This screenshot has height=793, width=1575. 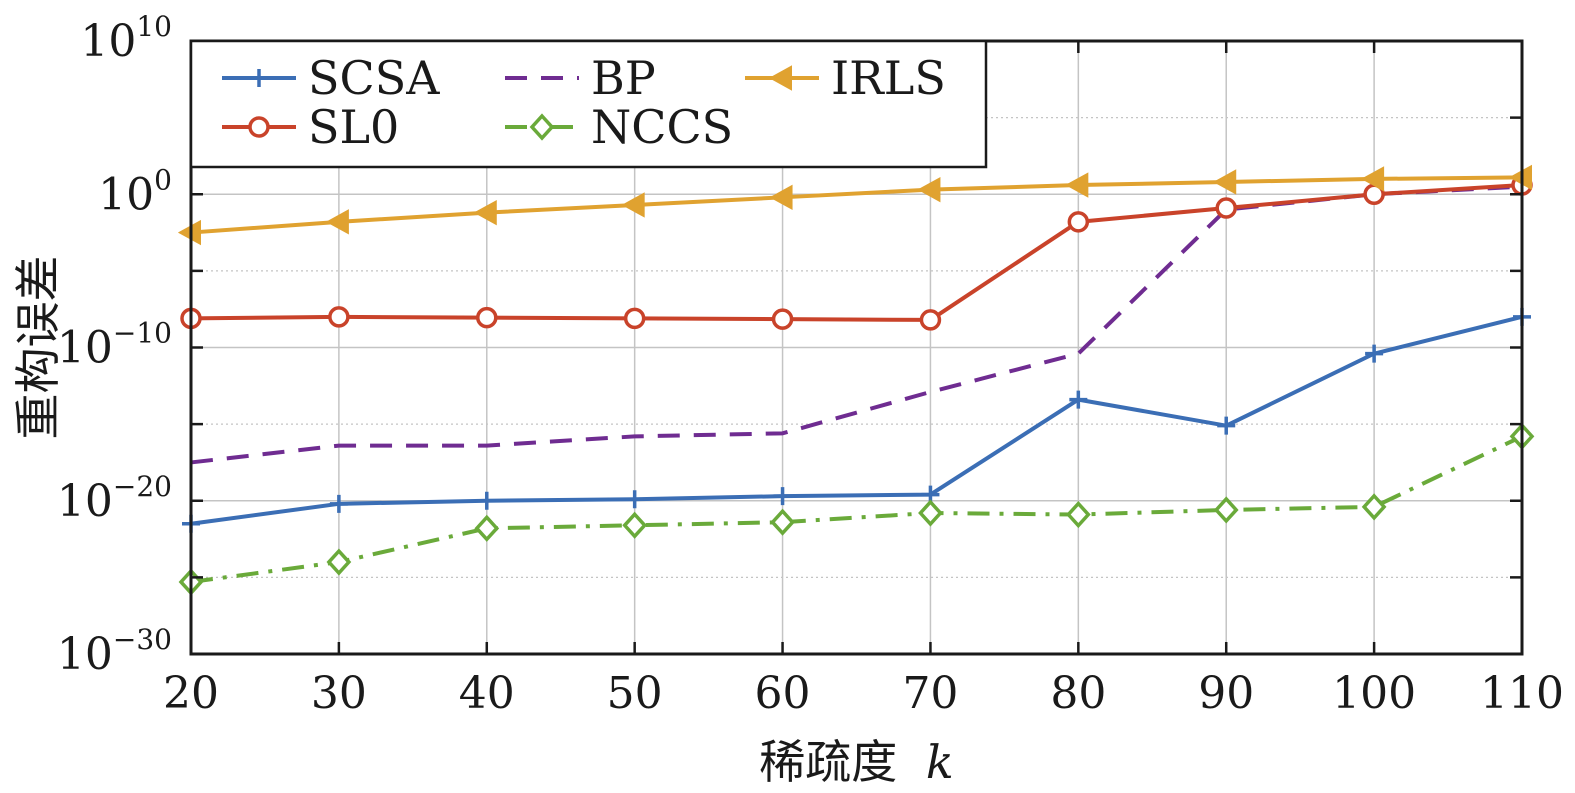 I want to click on series-line-sl0, so click(x=856, y=252).